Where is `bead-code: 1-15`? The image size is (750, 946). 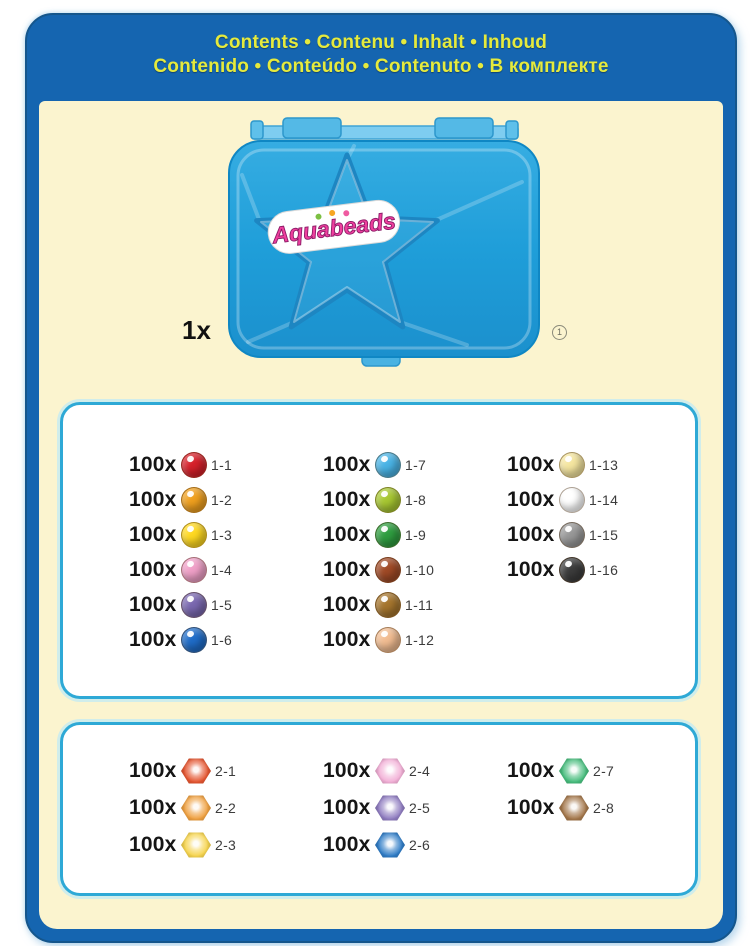 bead-code: 1-15 is located at coordinates (604, 535).